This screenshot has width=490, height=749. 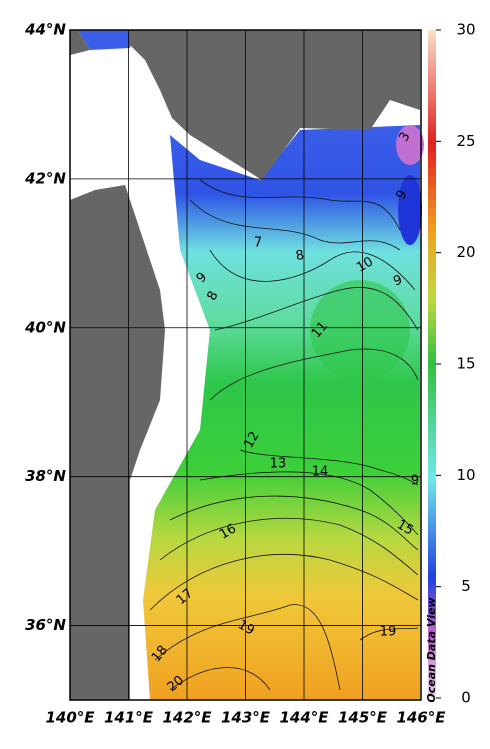 I want to click on lon-tick-label: 146°E, so click(x=421, y=718).